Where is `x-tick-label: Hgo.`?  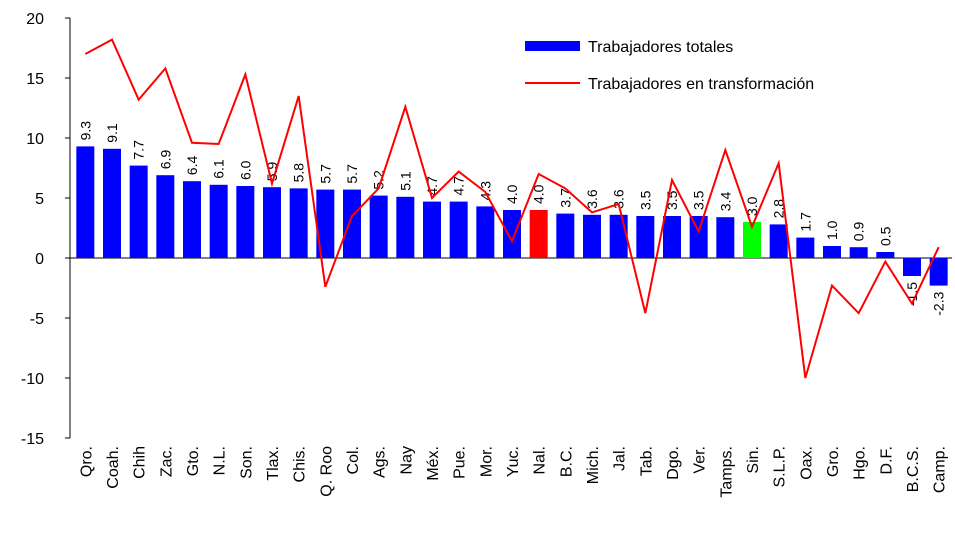
x-tick-label: Hgo. is located at coordinates (860, 463).